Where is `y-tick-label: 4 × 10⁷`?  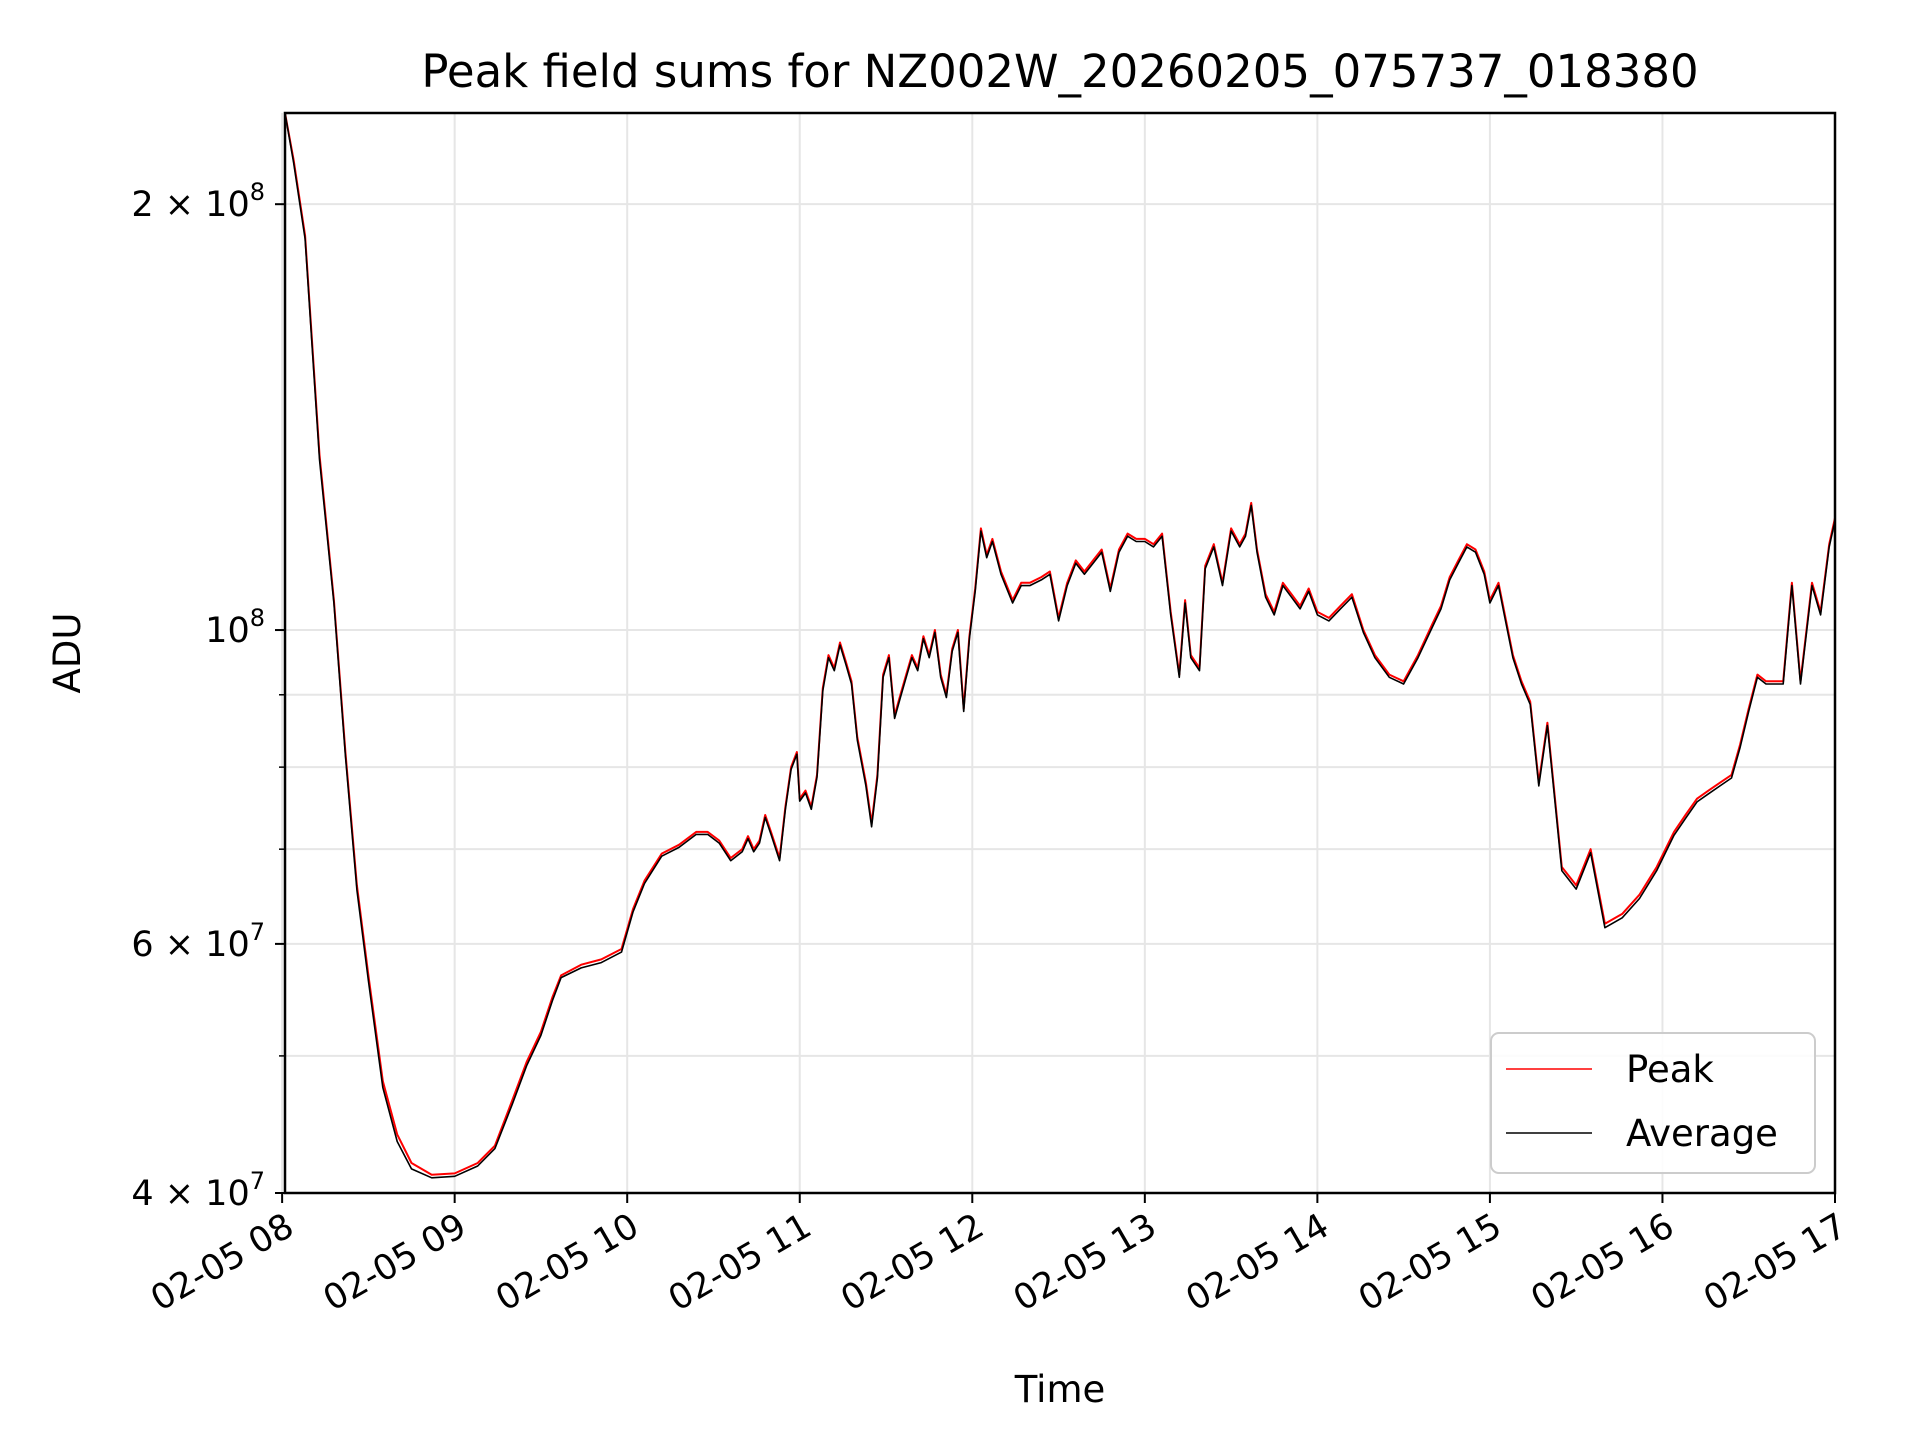 y-tick-label: 4 × 10⁷ is located at coordinates (198, 1190).